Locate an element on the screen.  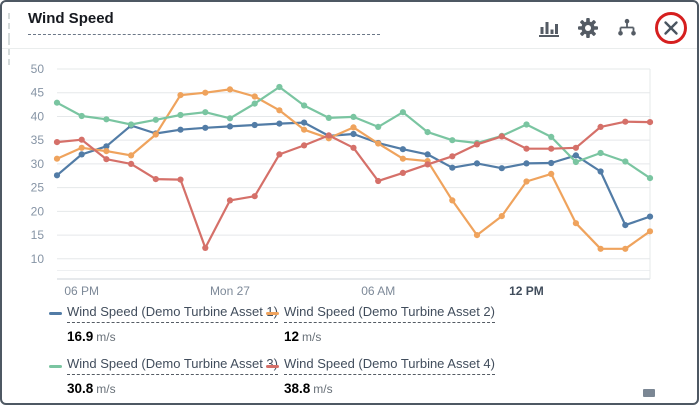
close-button is located at coordinates (671, 28).